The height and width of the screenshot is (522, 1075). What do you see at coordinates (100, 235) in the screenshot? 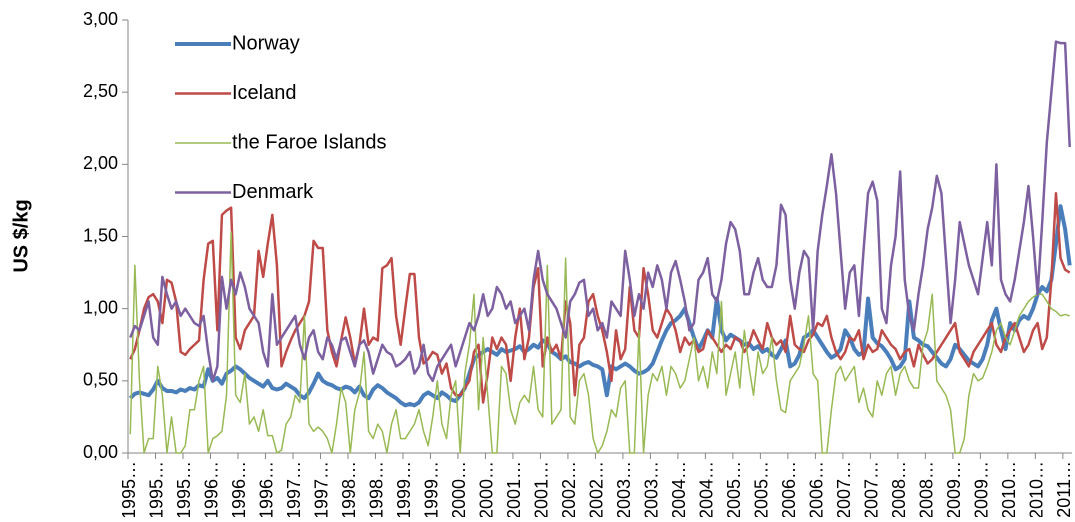
I see `y-tick-label: 1,50` at bounding box center [100, 235].